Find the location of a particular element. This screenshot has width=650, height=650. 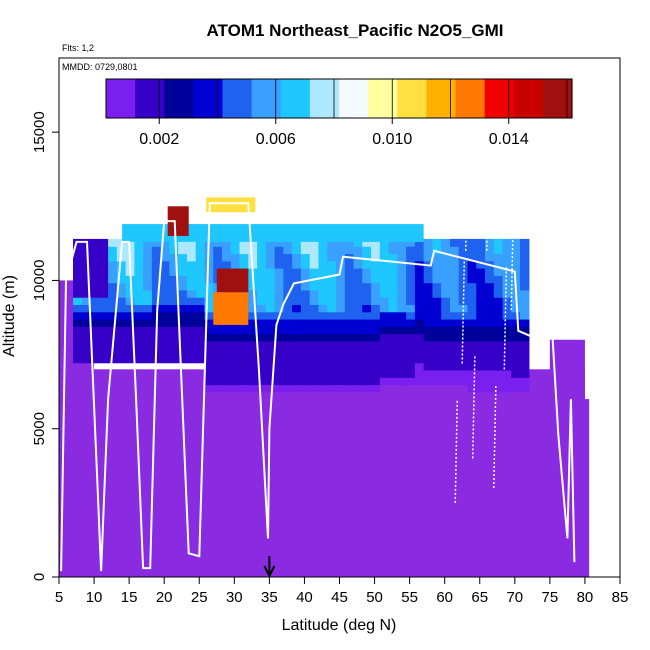

colorbar-tick-label: 0.010 is located at coordinates (392, 139).